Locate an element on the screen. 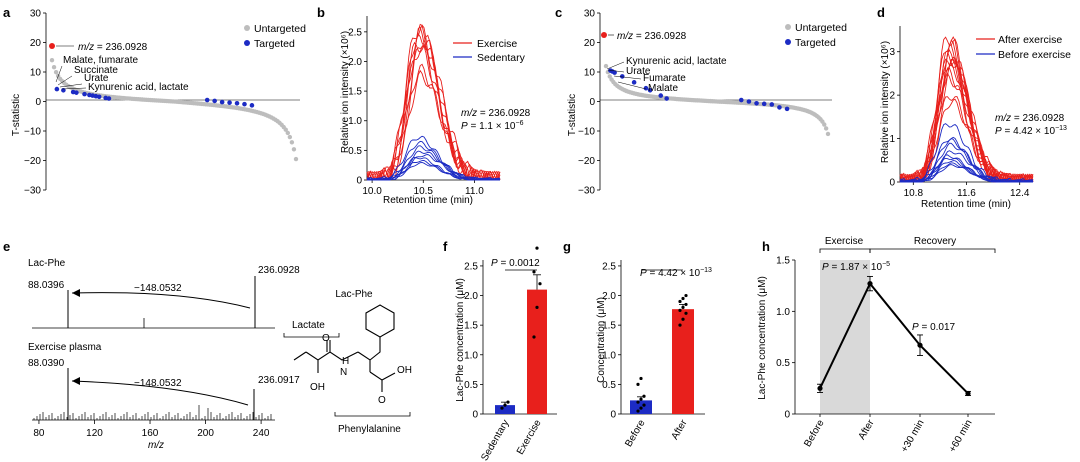  c-highlight-label: m/z = 236.0928 is located at coordinates (652, 36).